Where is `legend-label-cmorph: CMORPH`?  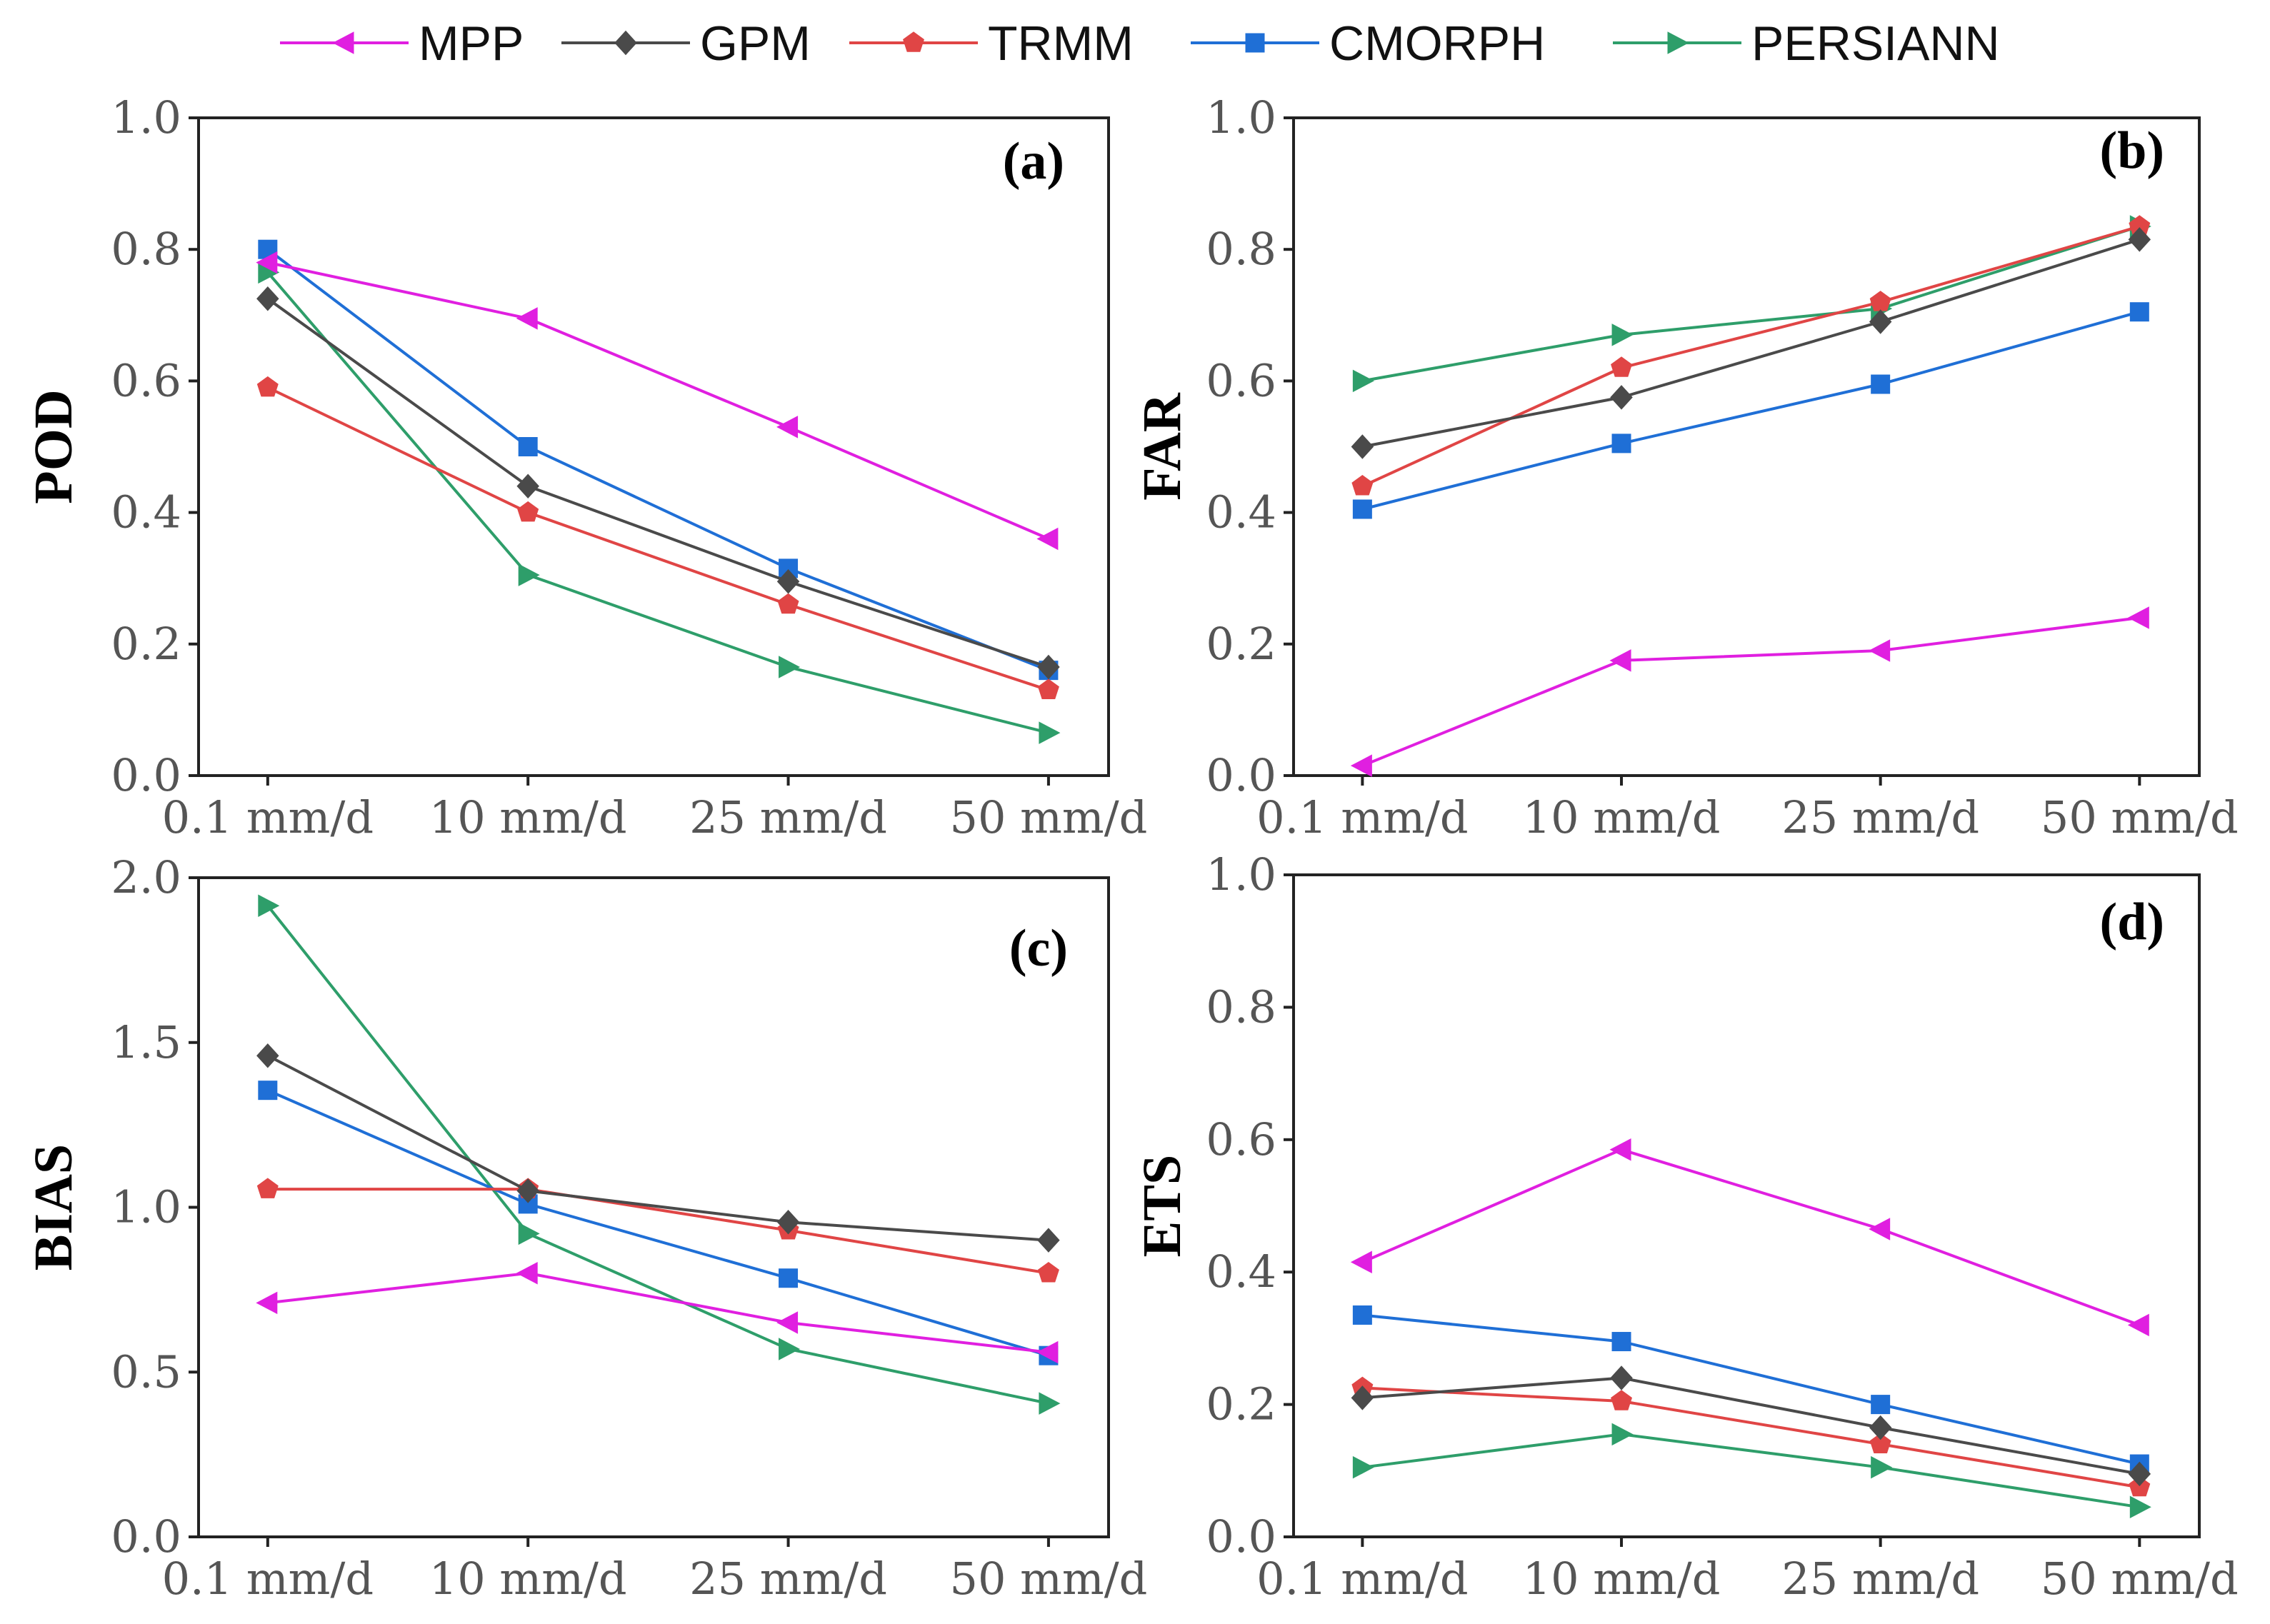
legend-label-cmorph: CMORPH is located at coordinates (1437, 43).